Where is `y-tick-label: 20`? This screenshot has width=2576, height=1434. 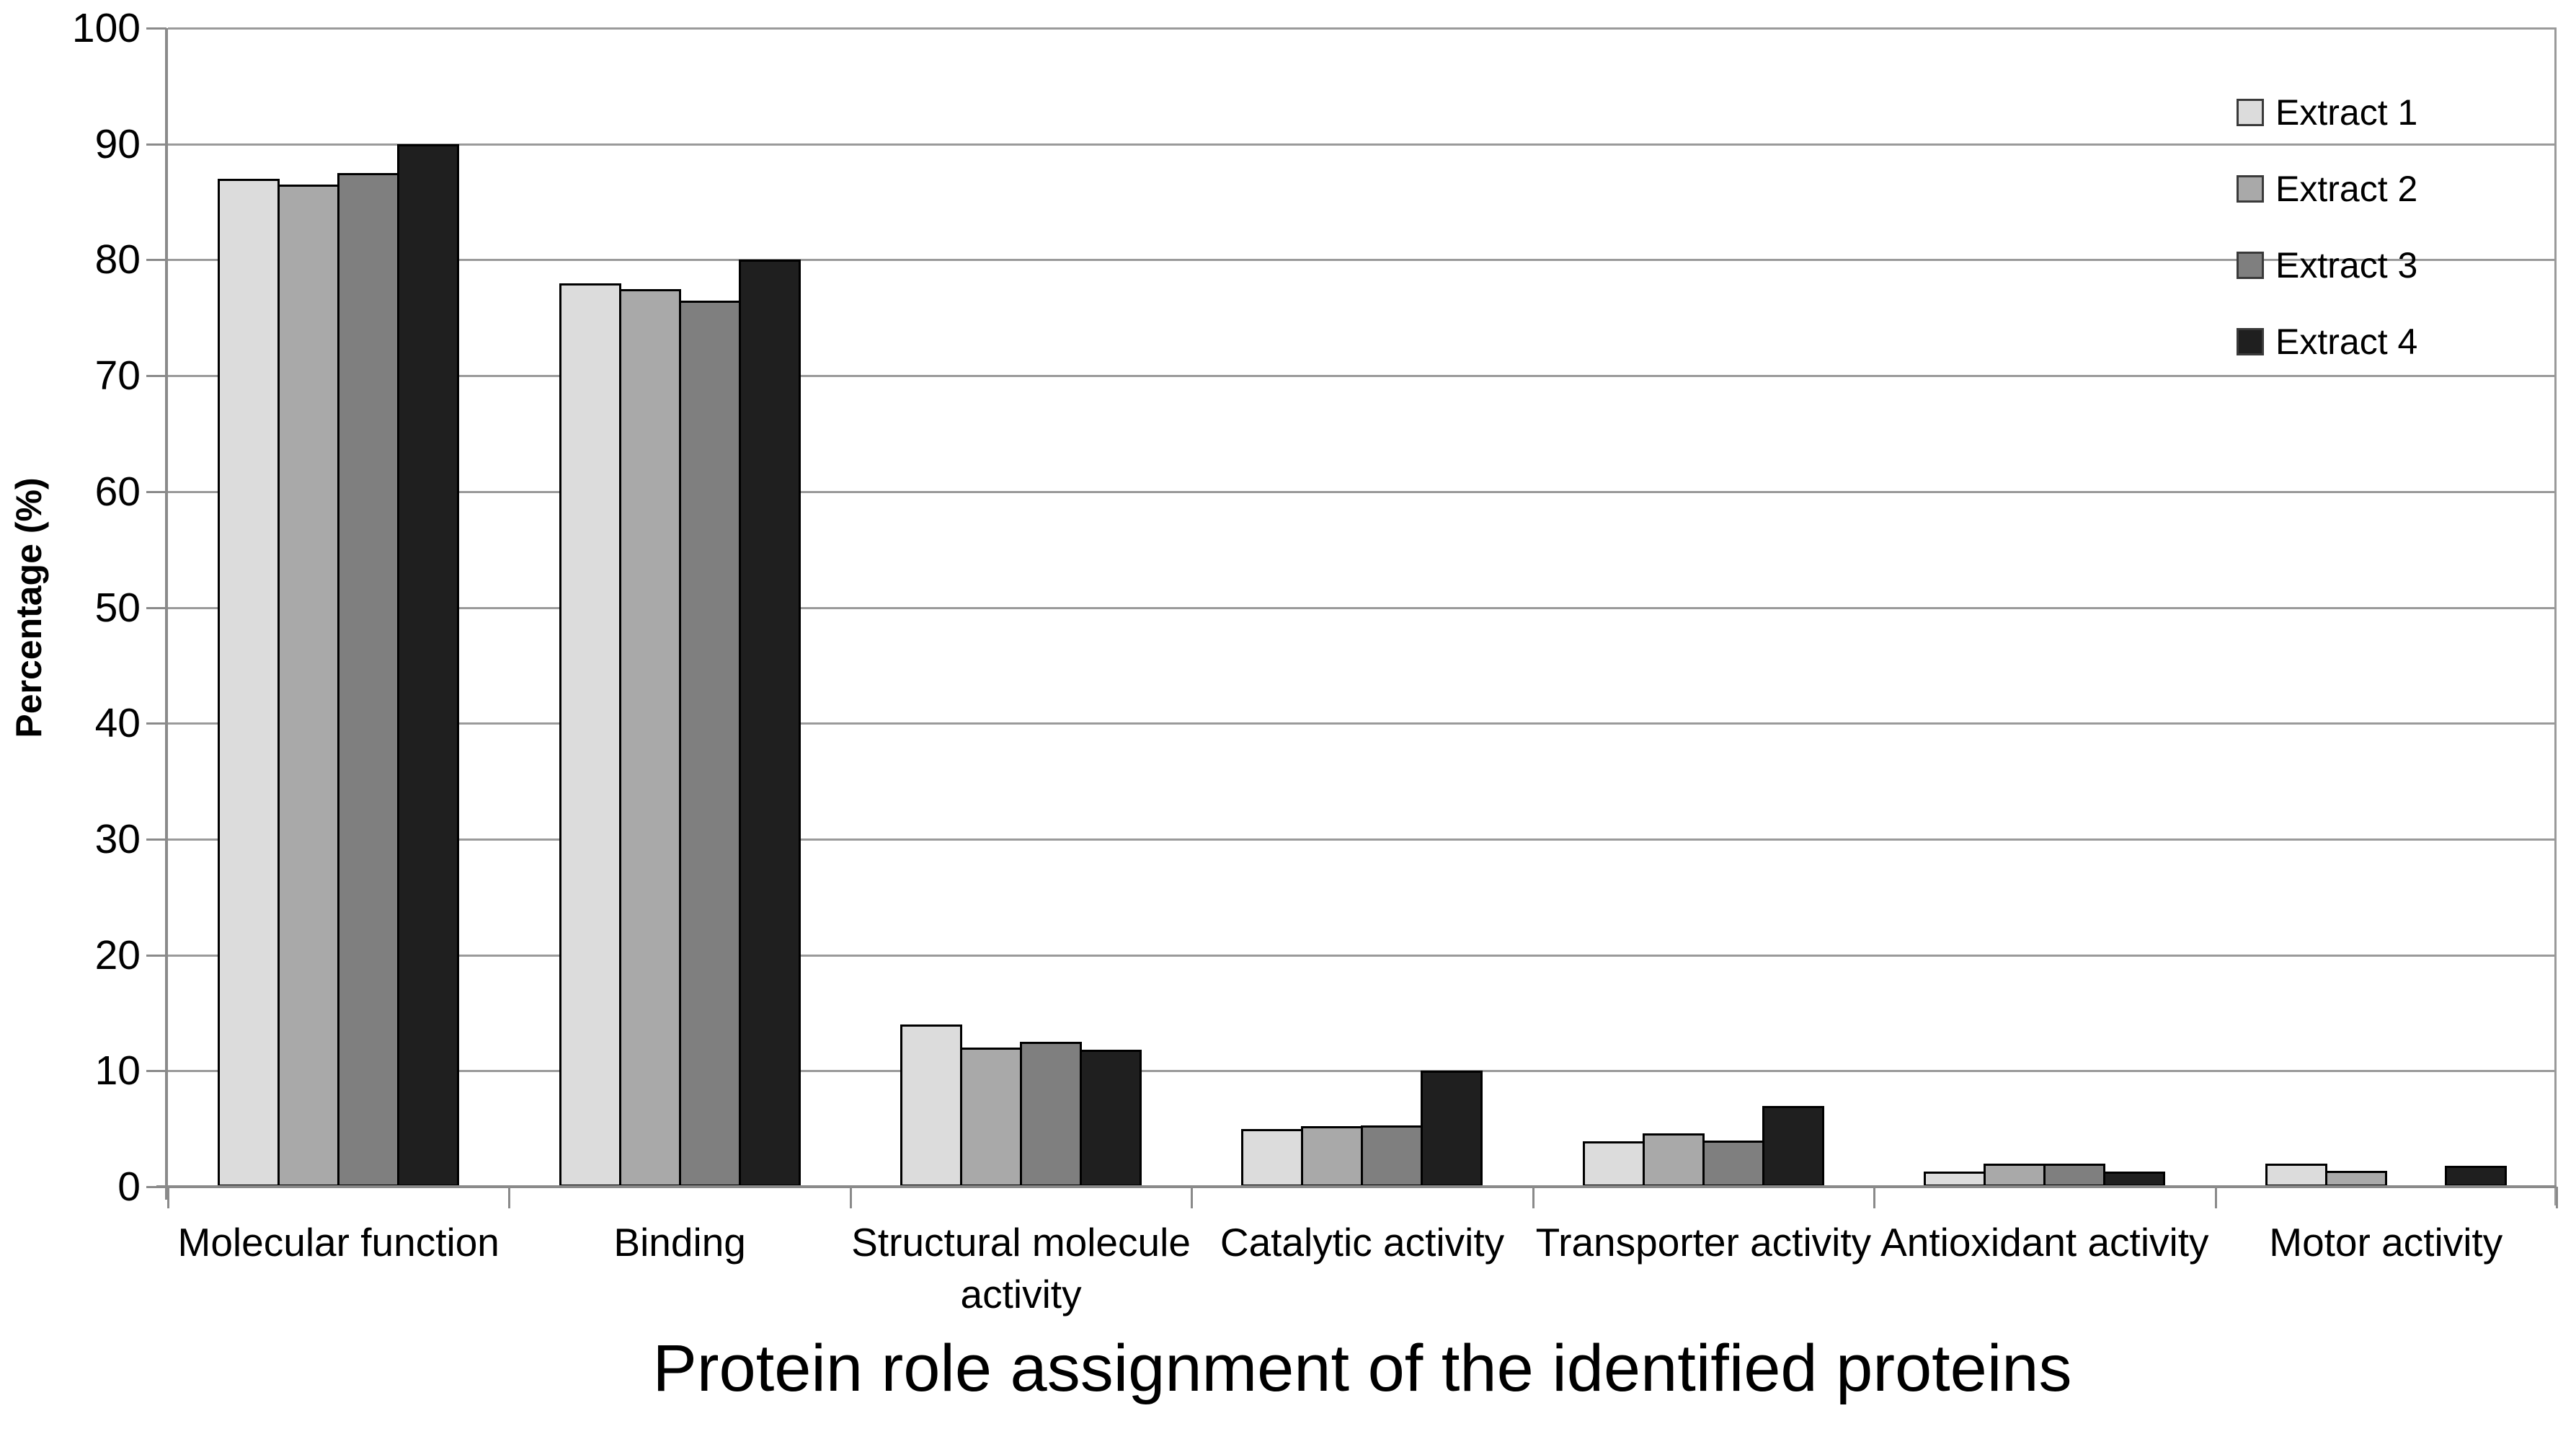
y-tick-label: 20 is located at coordinates (118, 955).